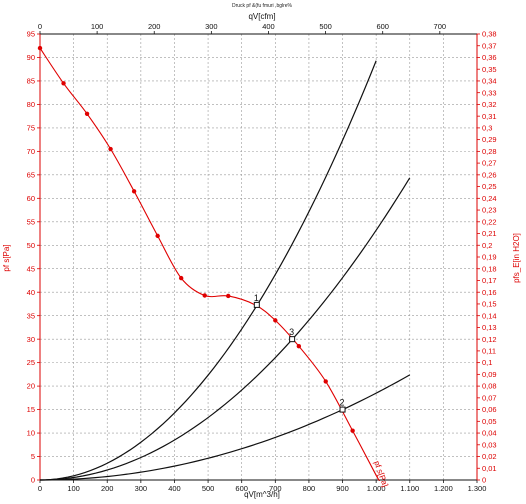 Image resolution: width=526 pixels, height=504 pixels. Describe the element at coordinates (31, 339) in the screenshot. I see `y-left-tick-label: 30` at that location.